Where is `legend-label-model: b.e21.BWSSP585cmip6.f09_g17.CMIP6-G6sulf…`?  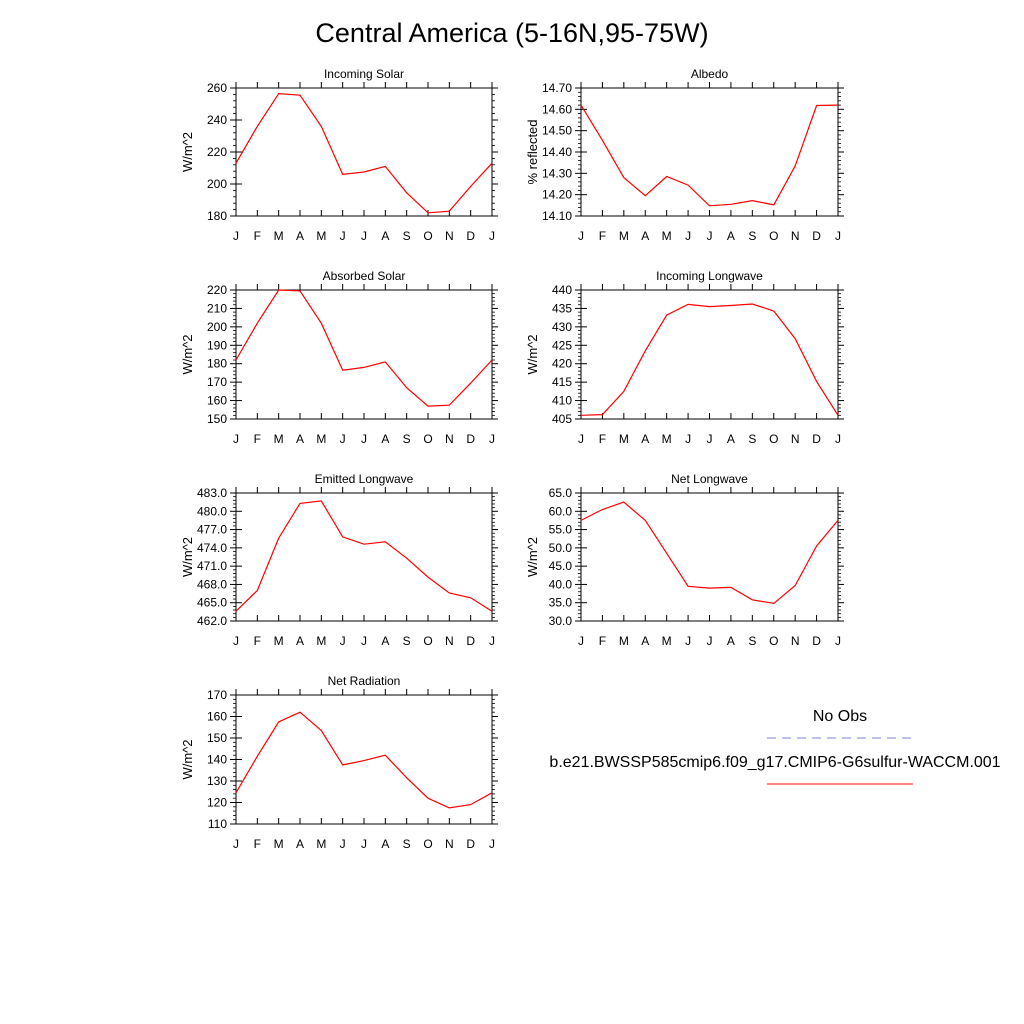 legend-label-model: b.e21.BWSSP585cmip6.f09_g17.CMIP6-G6sulf… is located at coordinates (774, 762).